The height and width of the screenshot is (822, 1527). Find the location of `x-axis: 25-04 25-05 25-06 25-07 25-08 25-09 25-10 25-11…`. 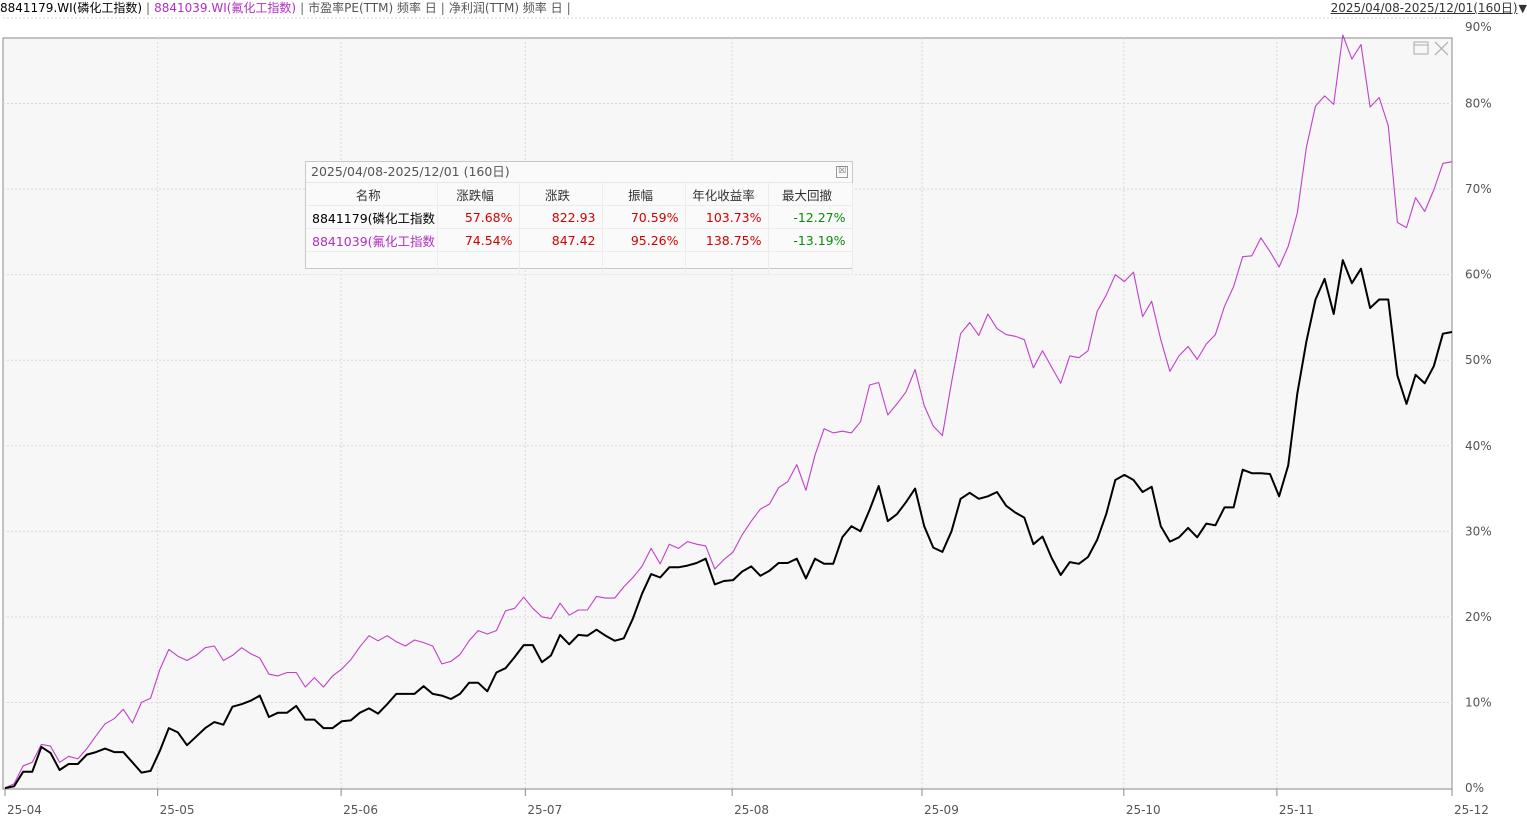

x-axis: 25-04 25-05 25-06 25-07 25-08 25-09 25-10 25-11… is located at coordinates (746, 803).